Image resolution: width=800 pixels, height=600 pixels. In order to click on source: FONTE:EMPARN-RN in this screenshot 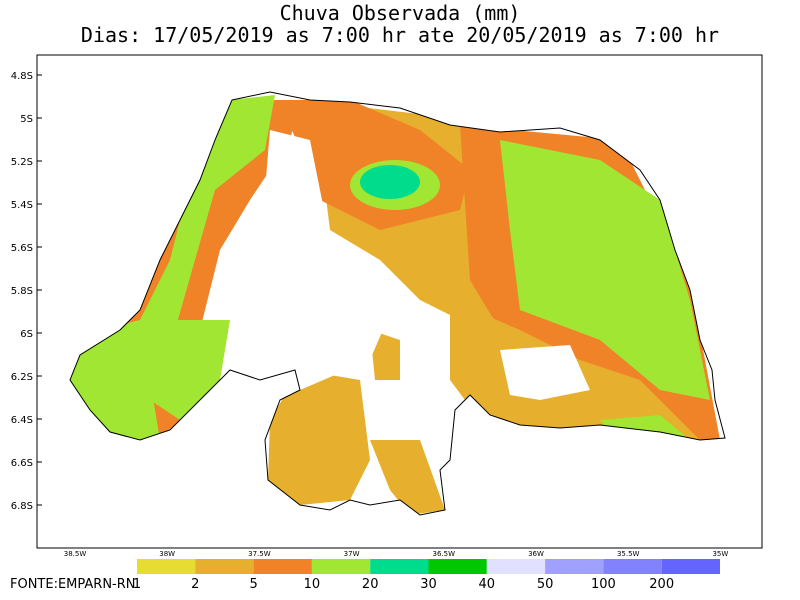, I will do `click(73, 584)`.